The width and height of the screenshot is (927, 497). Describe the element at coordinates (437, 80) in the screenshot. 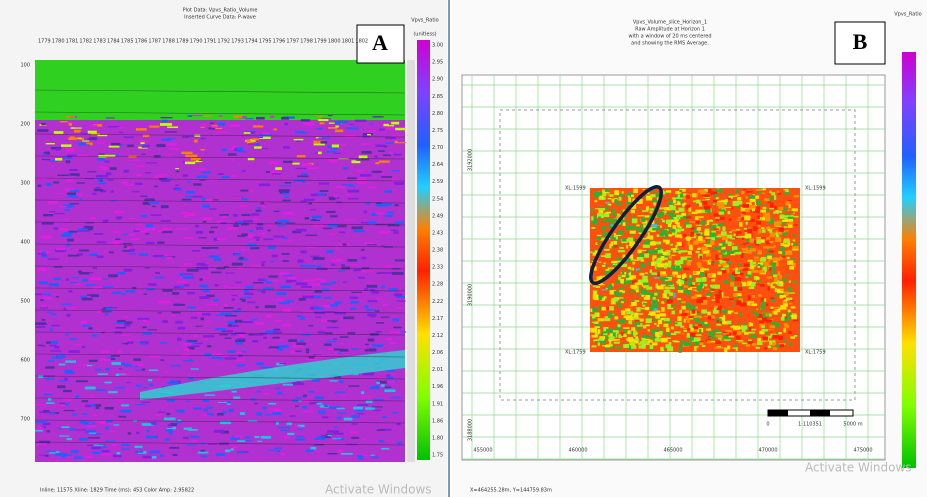

I see `colorbar-tick: 2.90` at that location.